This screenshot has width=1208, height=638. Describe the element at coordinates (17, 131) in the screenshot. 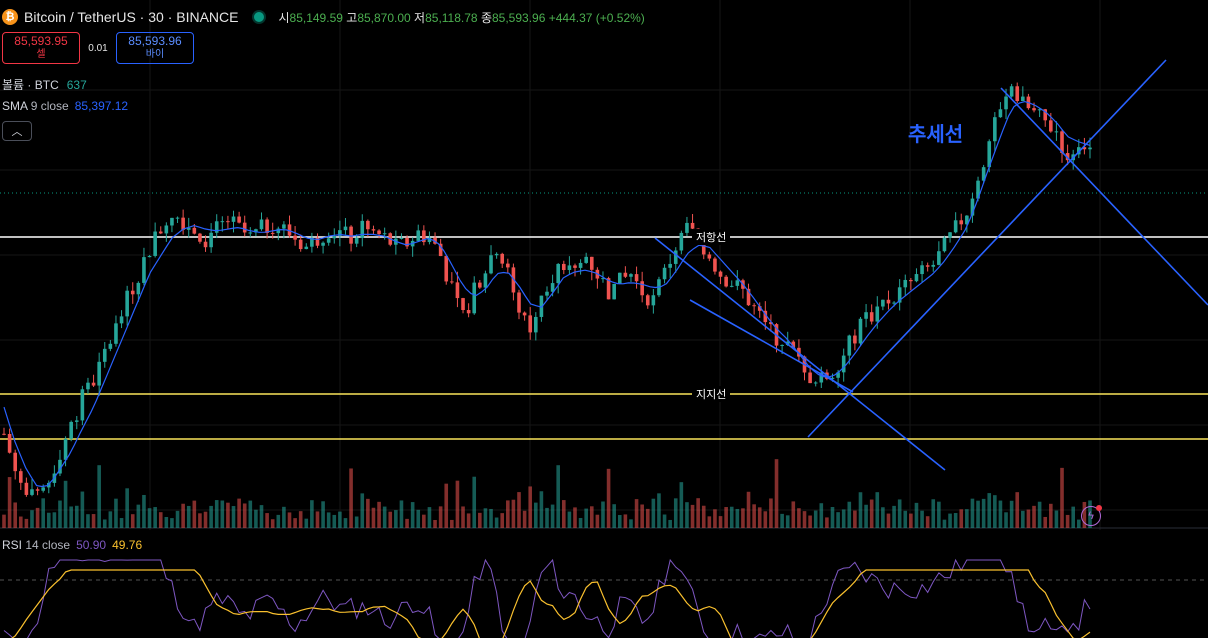

I see `chevron-up-icon: ︿` at that location.